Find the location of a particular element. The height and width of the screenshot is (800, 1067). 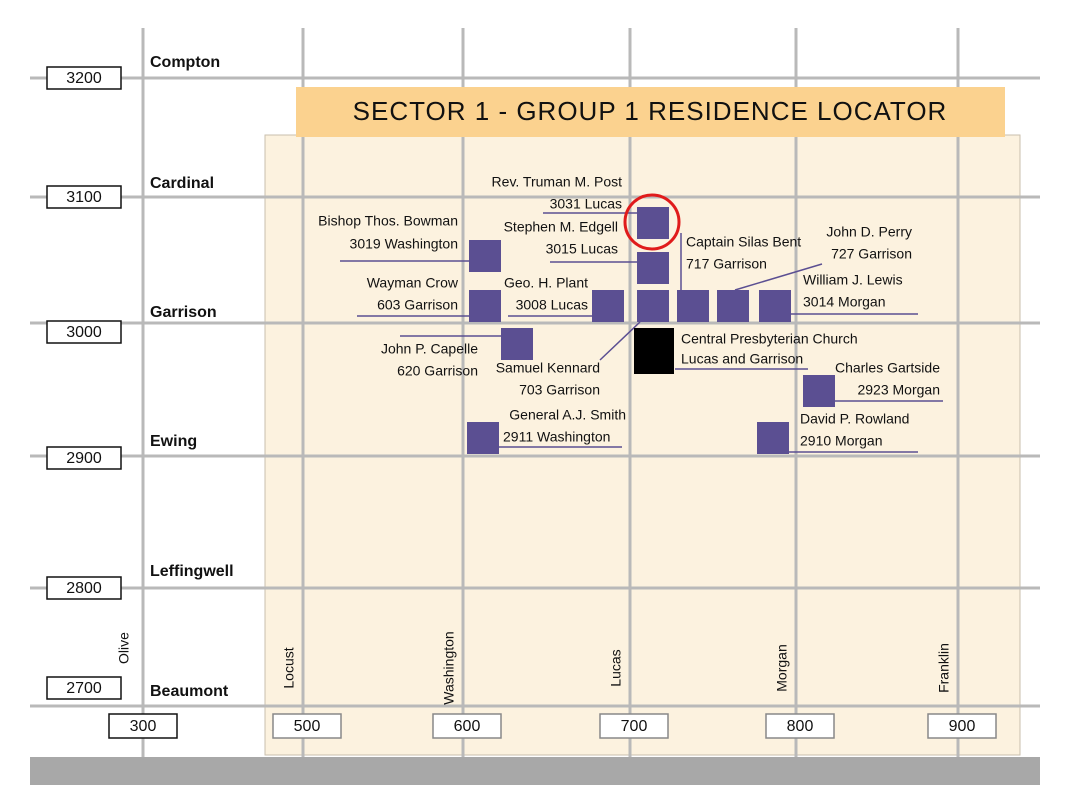

block-number: 2700 is located at coordinates (84, 688).